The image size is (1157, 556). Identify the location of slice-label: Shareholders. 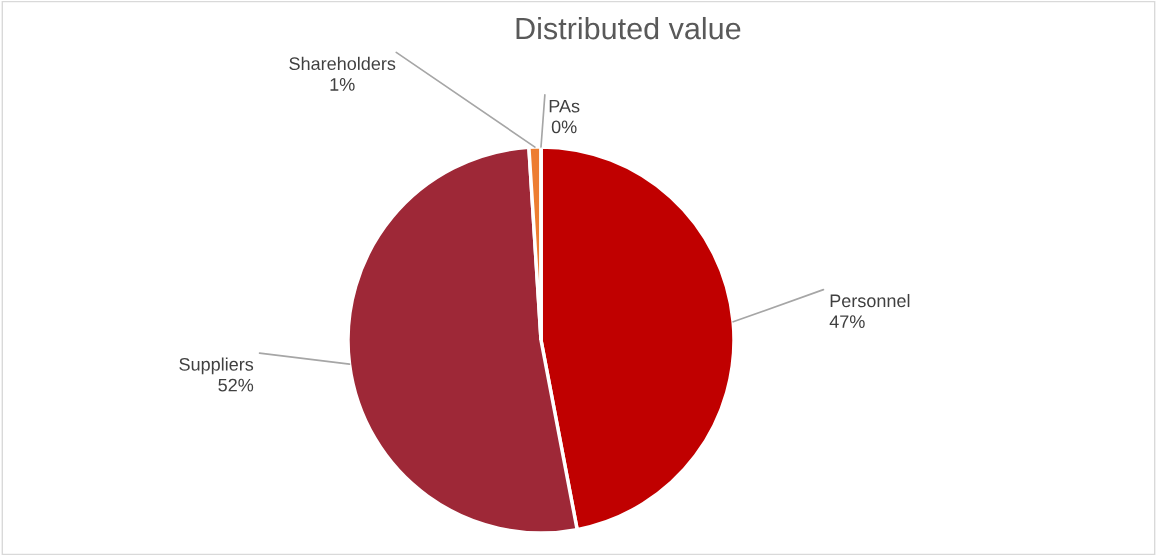
(342, 63).